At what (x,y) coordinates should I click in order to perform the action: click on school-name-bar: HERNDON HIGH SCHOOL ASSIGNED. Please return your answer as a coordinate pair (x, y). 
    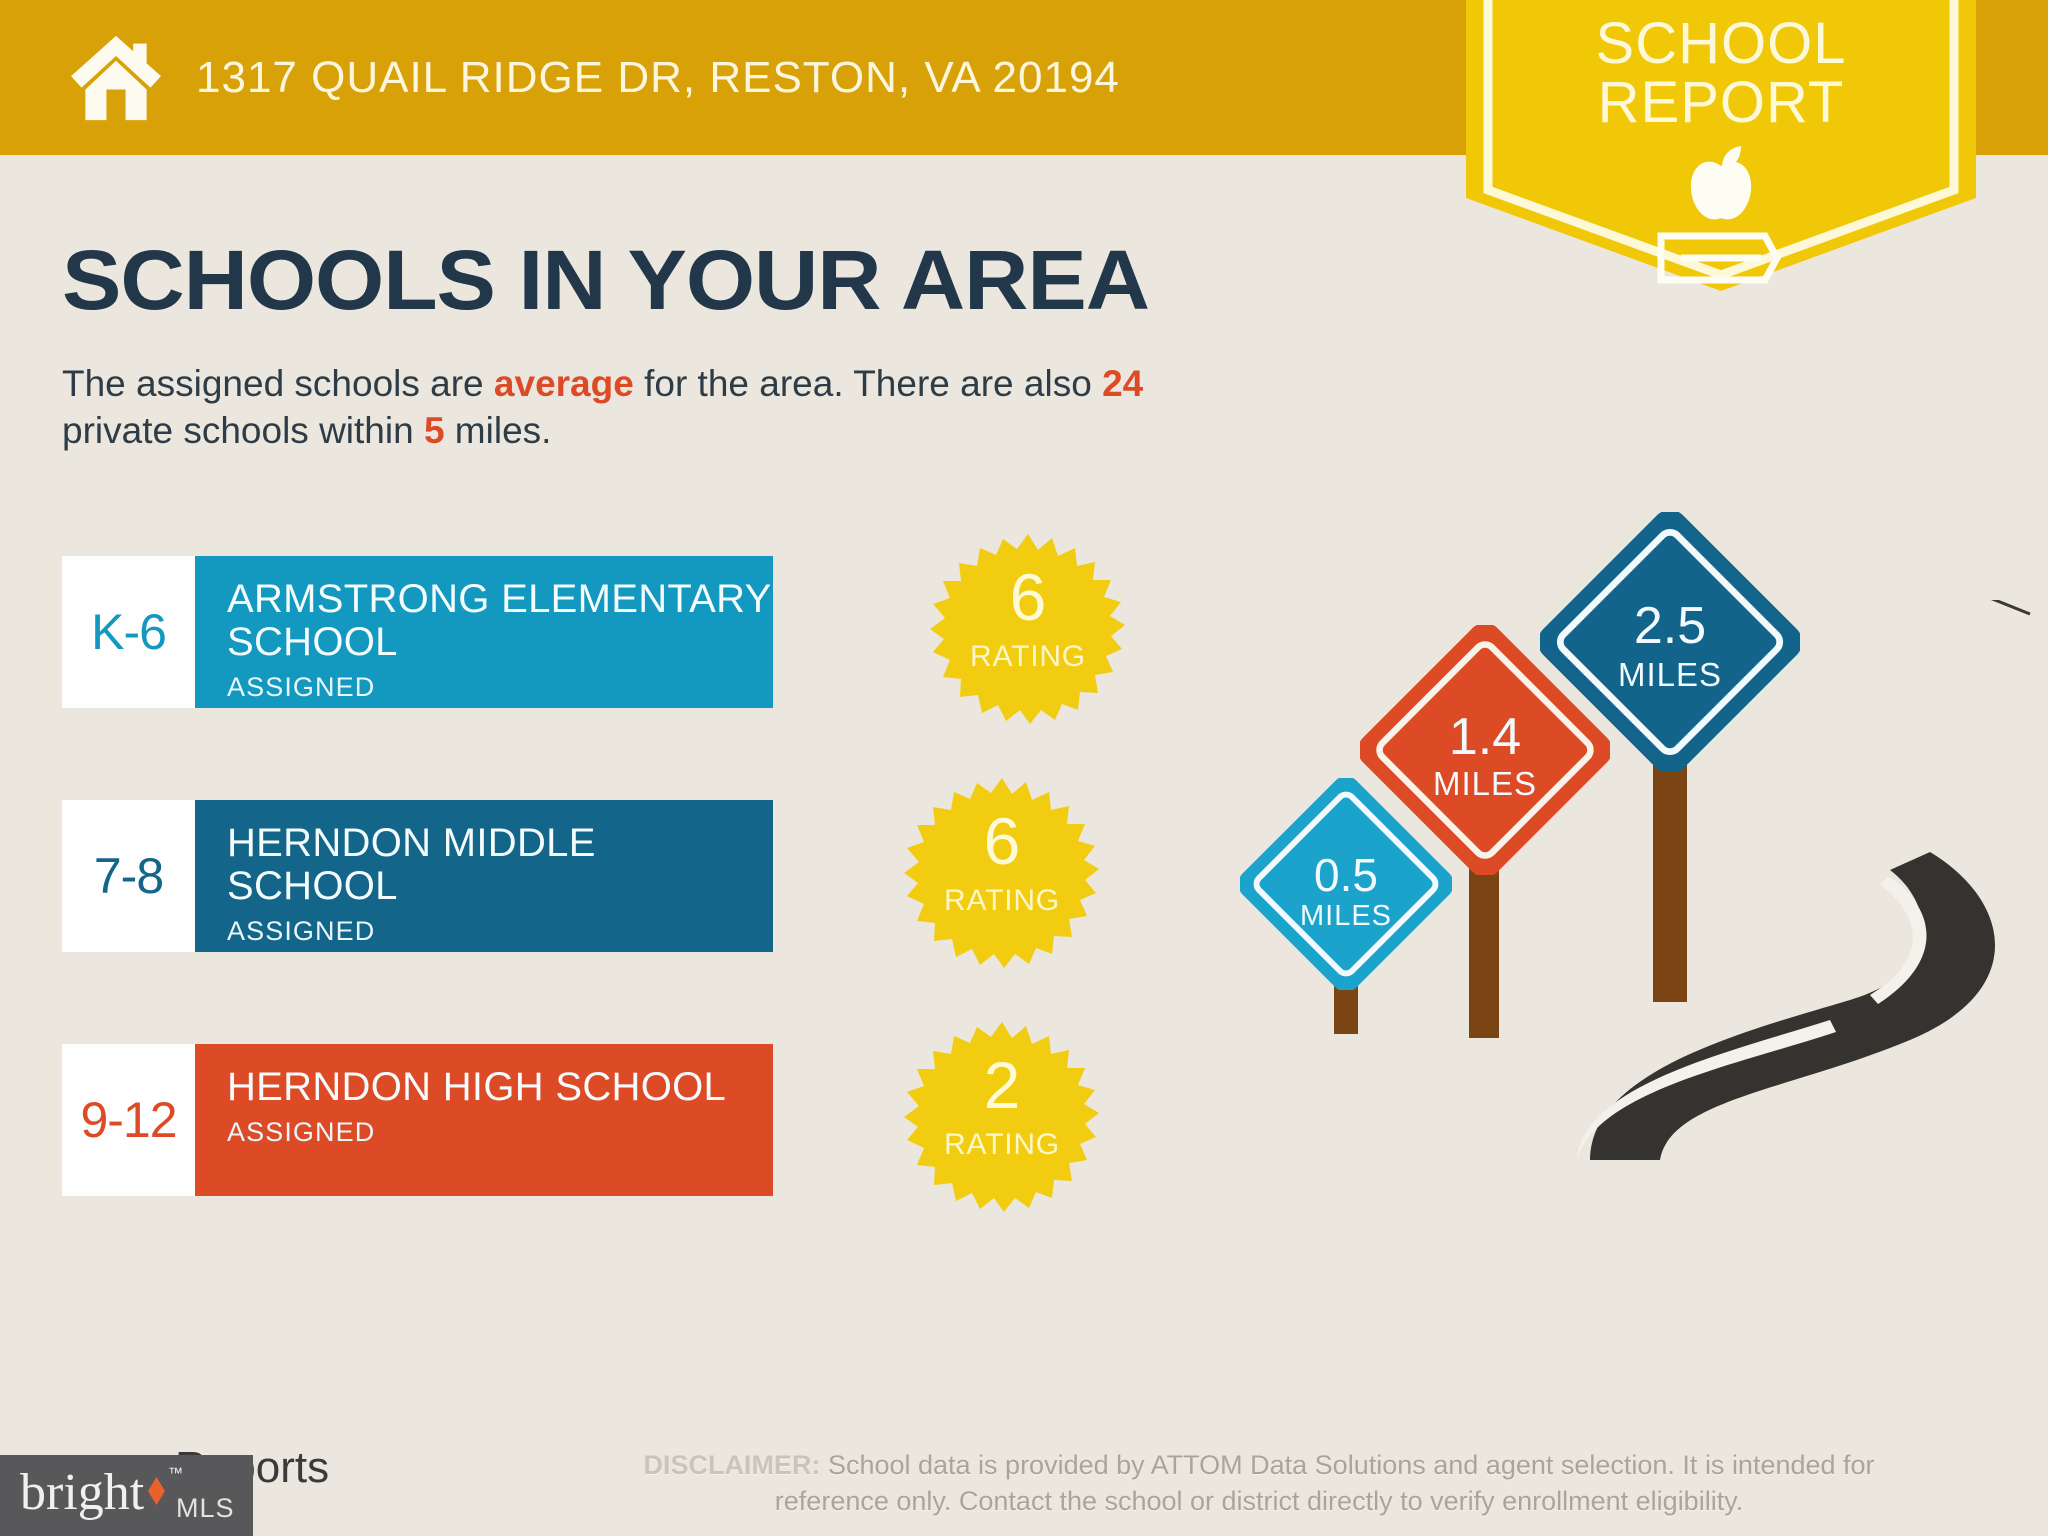
    Looking at the image, I should click on (484, 1120).